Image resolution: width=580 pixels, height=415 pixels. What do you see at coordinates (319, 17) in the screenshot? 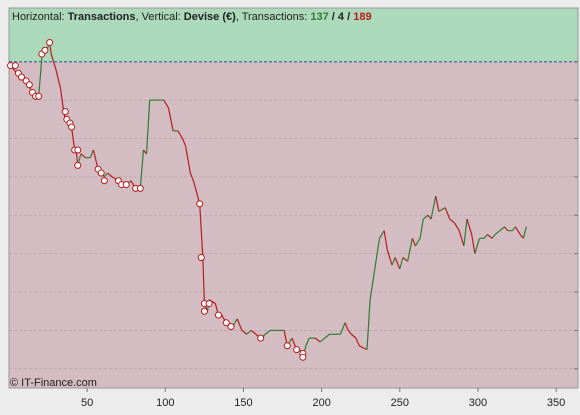
I see `wins: 137` at bounding box center [319, 17].